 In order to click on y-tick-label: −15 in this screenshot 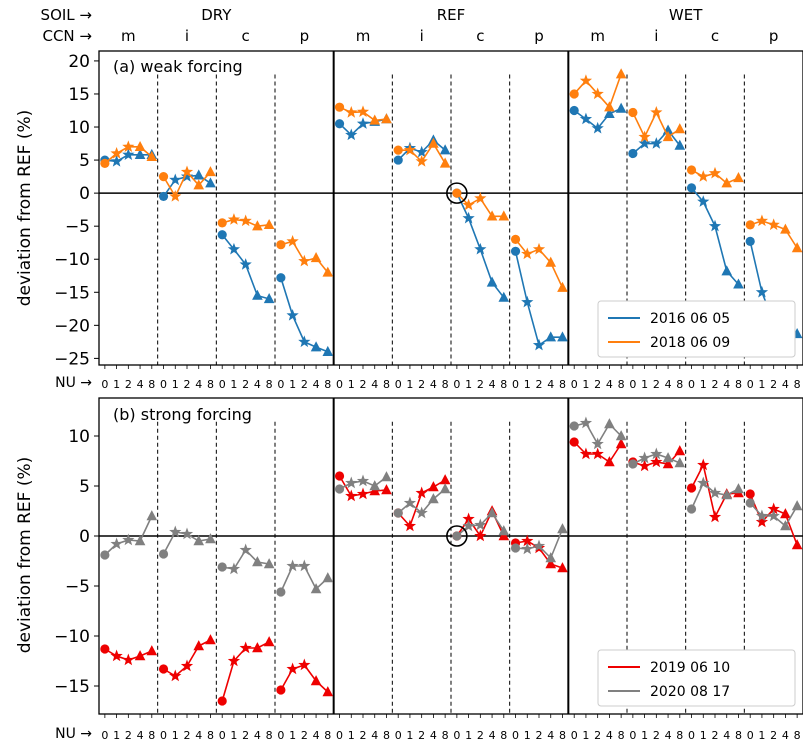, I will do `click(72, 293)`.